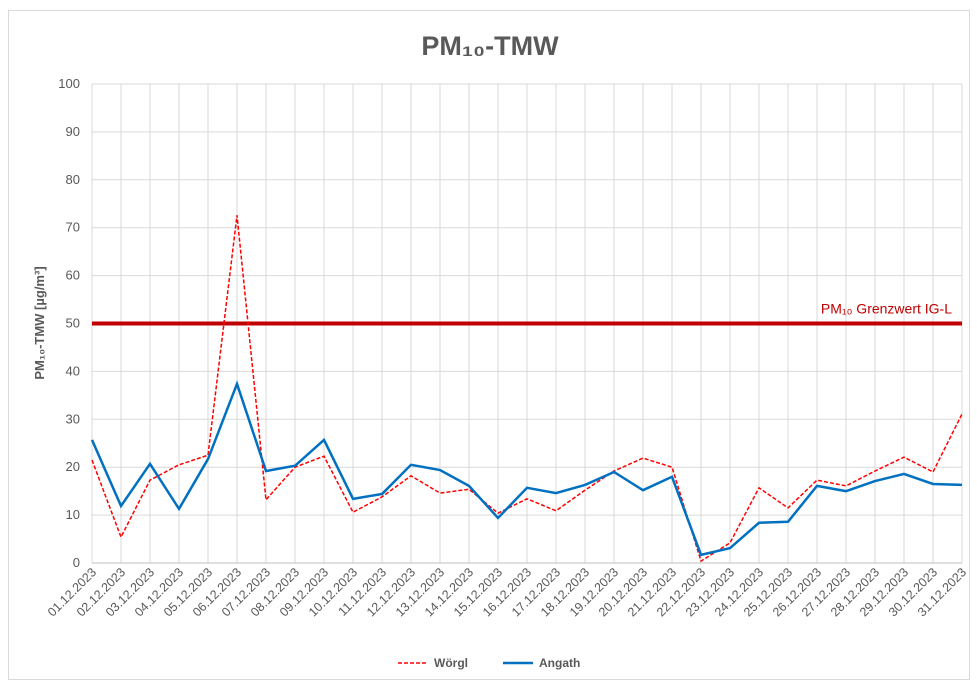 Image resolution: width=977 pixels, height=686 pixels. Describe the element at coordinates (451, 663) in the screenshot. I see `legend-label: Wörgl` at that location.